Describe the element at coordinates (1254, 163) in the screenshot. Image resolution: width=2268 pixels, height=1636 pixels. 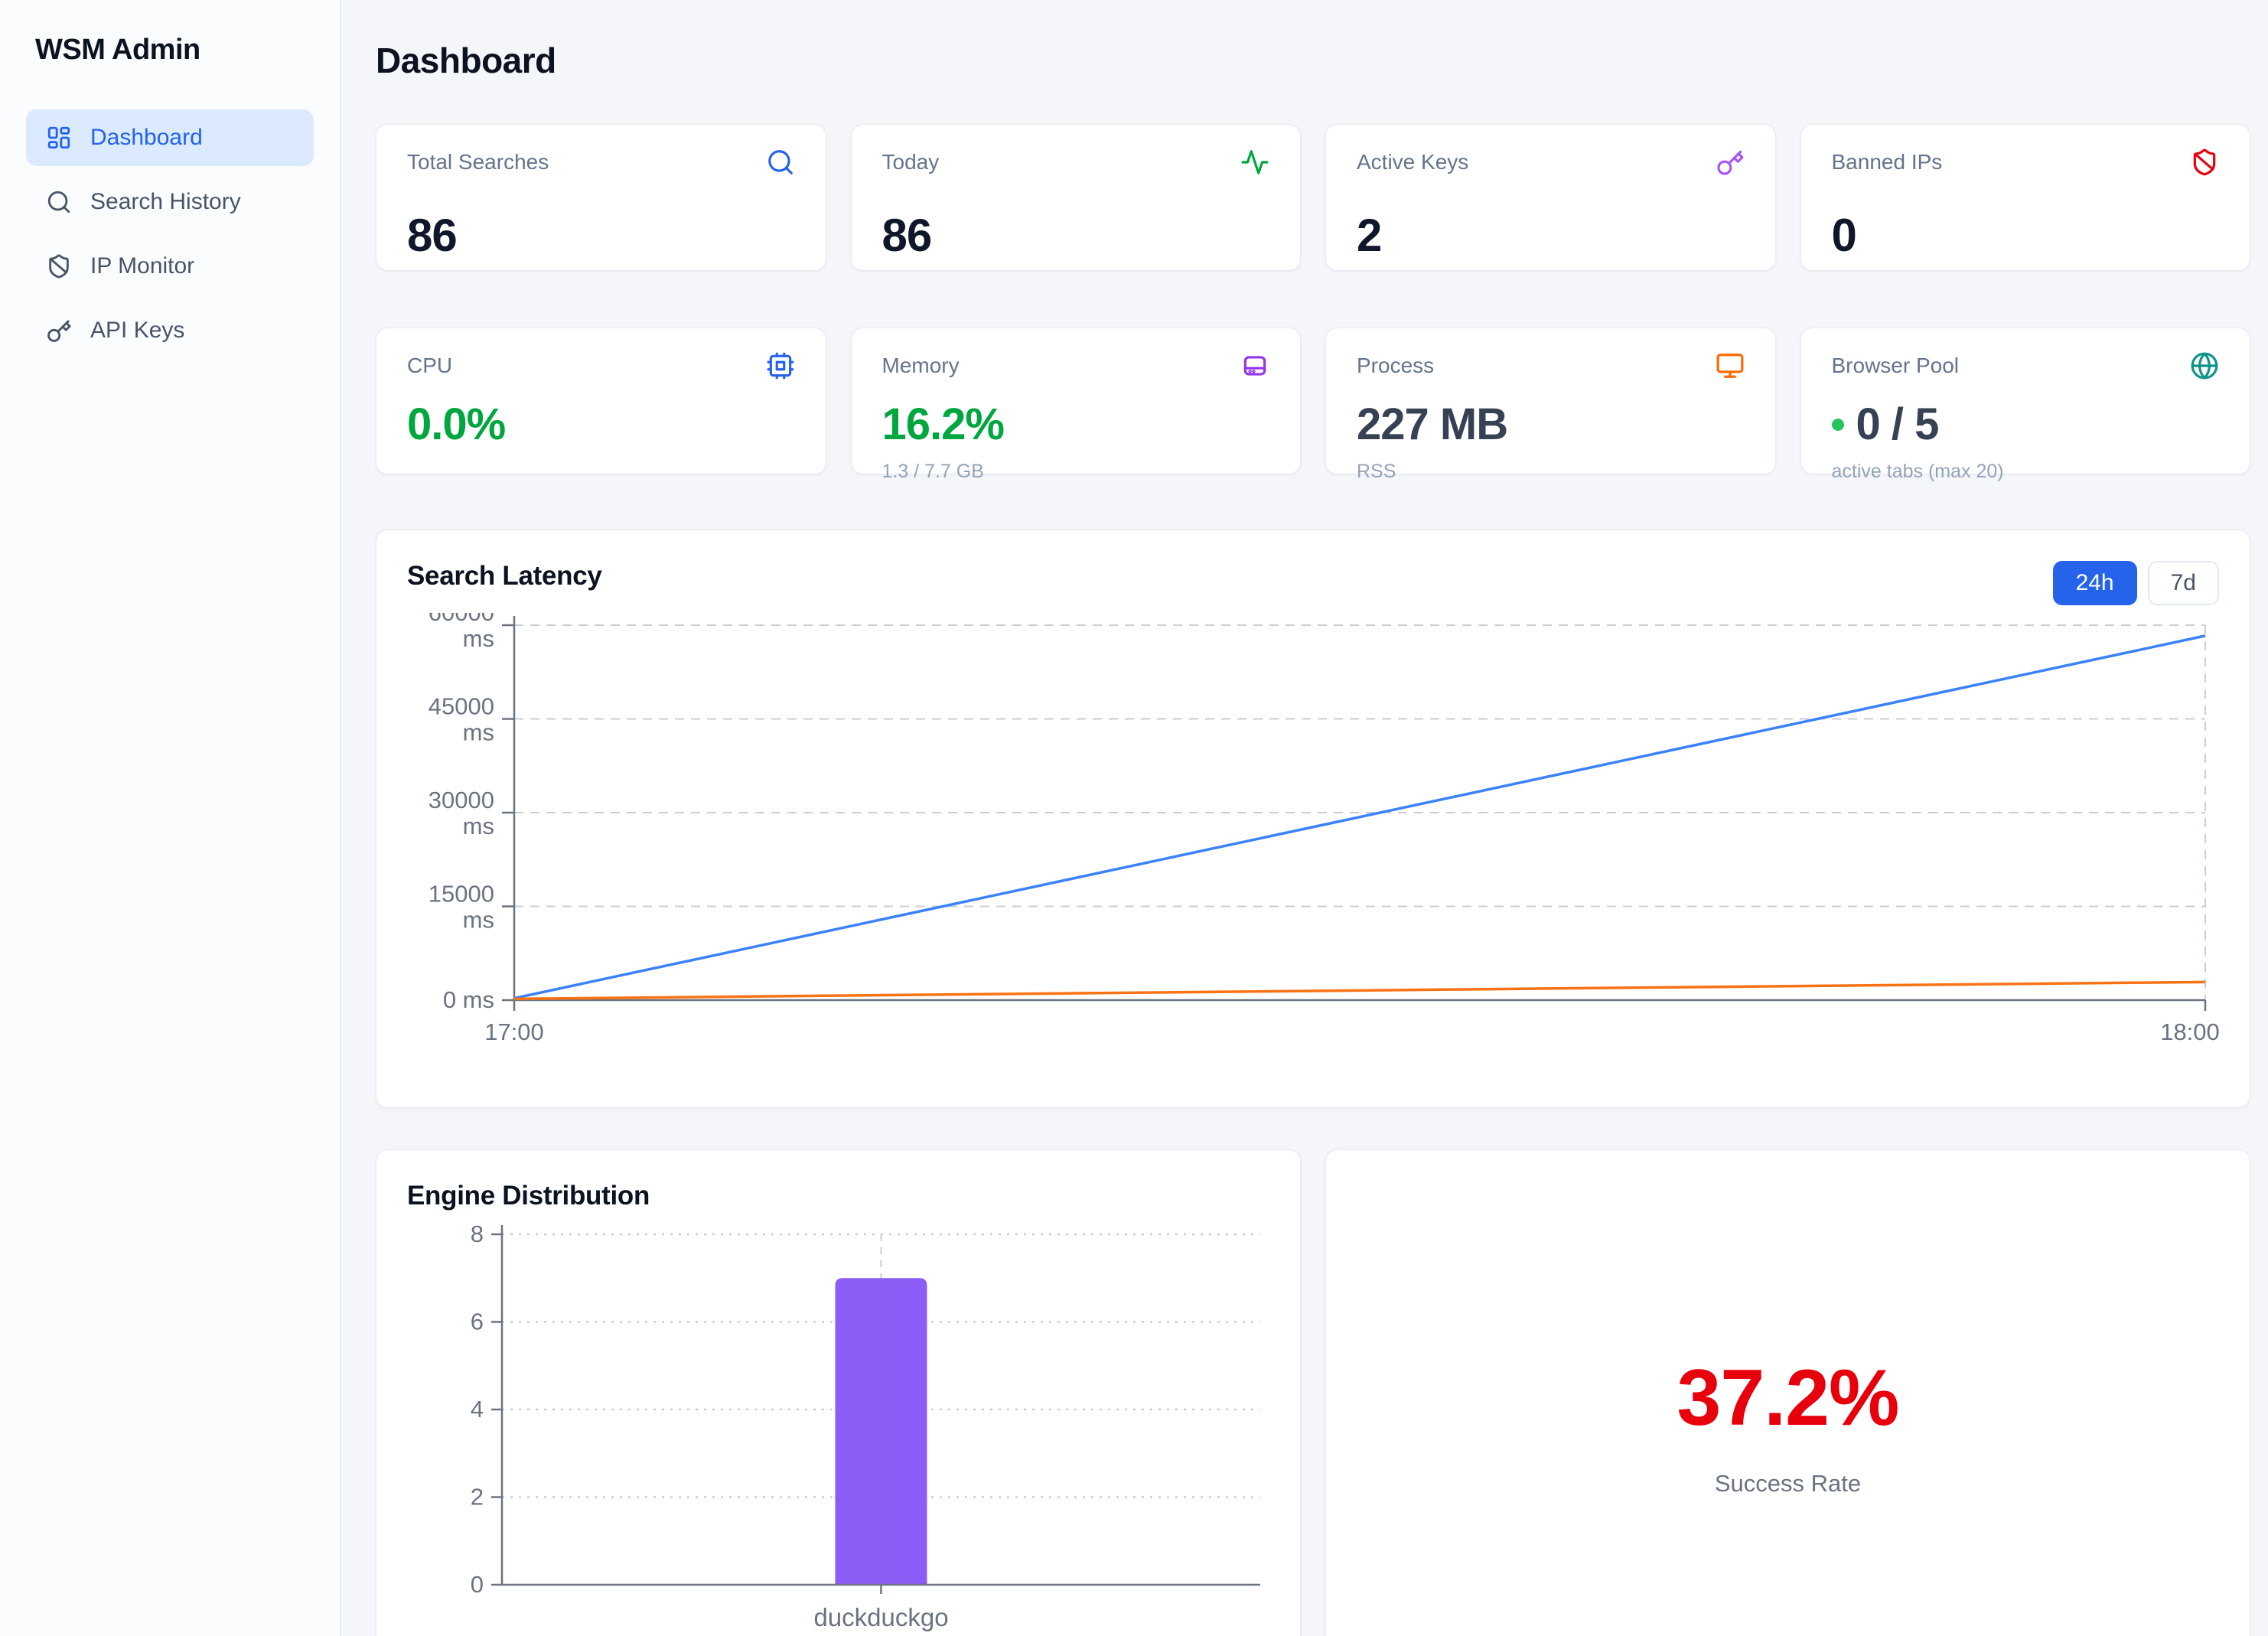
I see `activity-icon` at that location.